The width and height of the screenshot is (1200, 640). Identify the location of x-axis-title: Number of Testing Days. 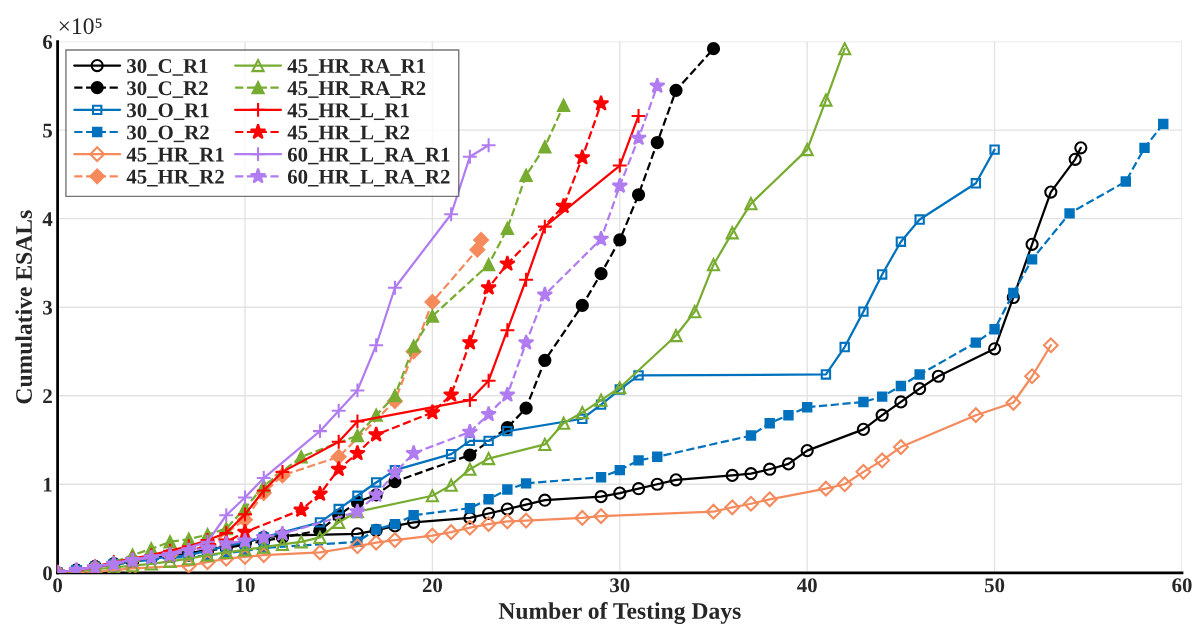
(619, 613).